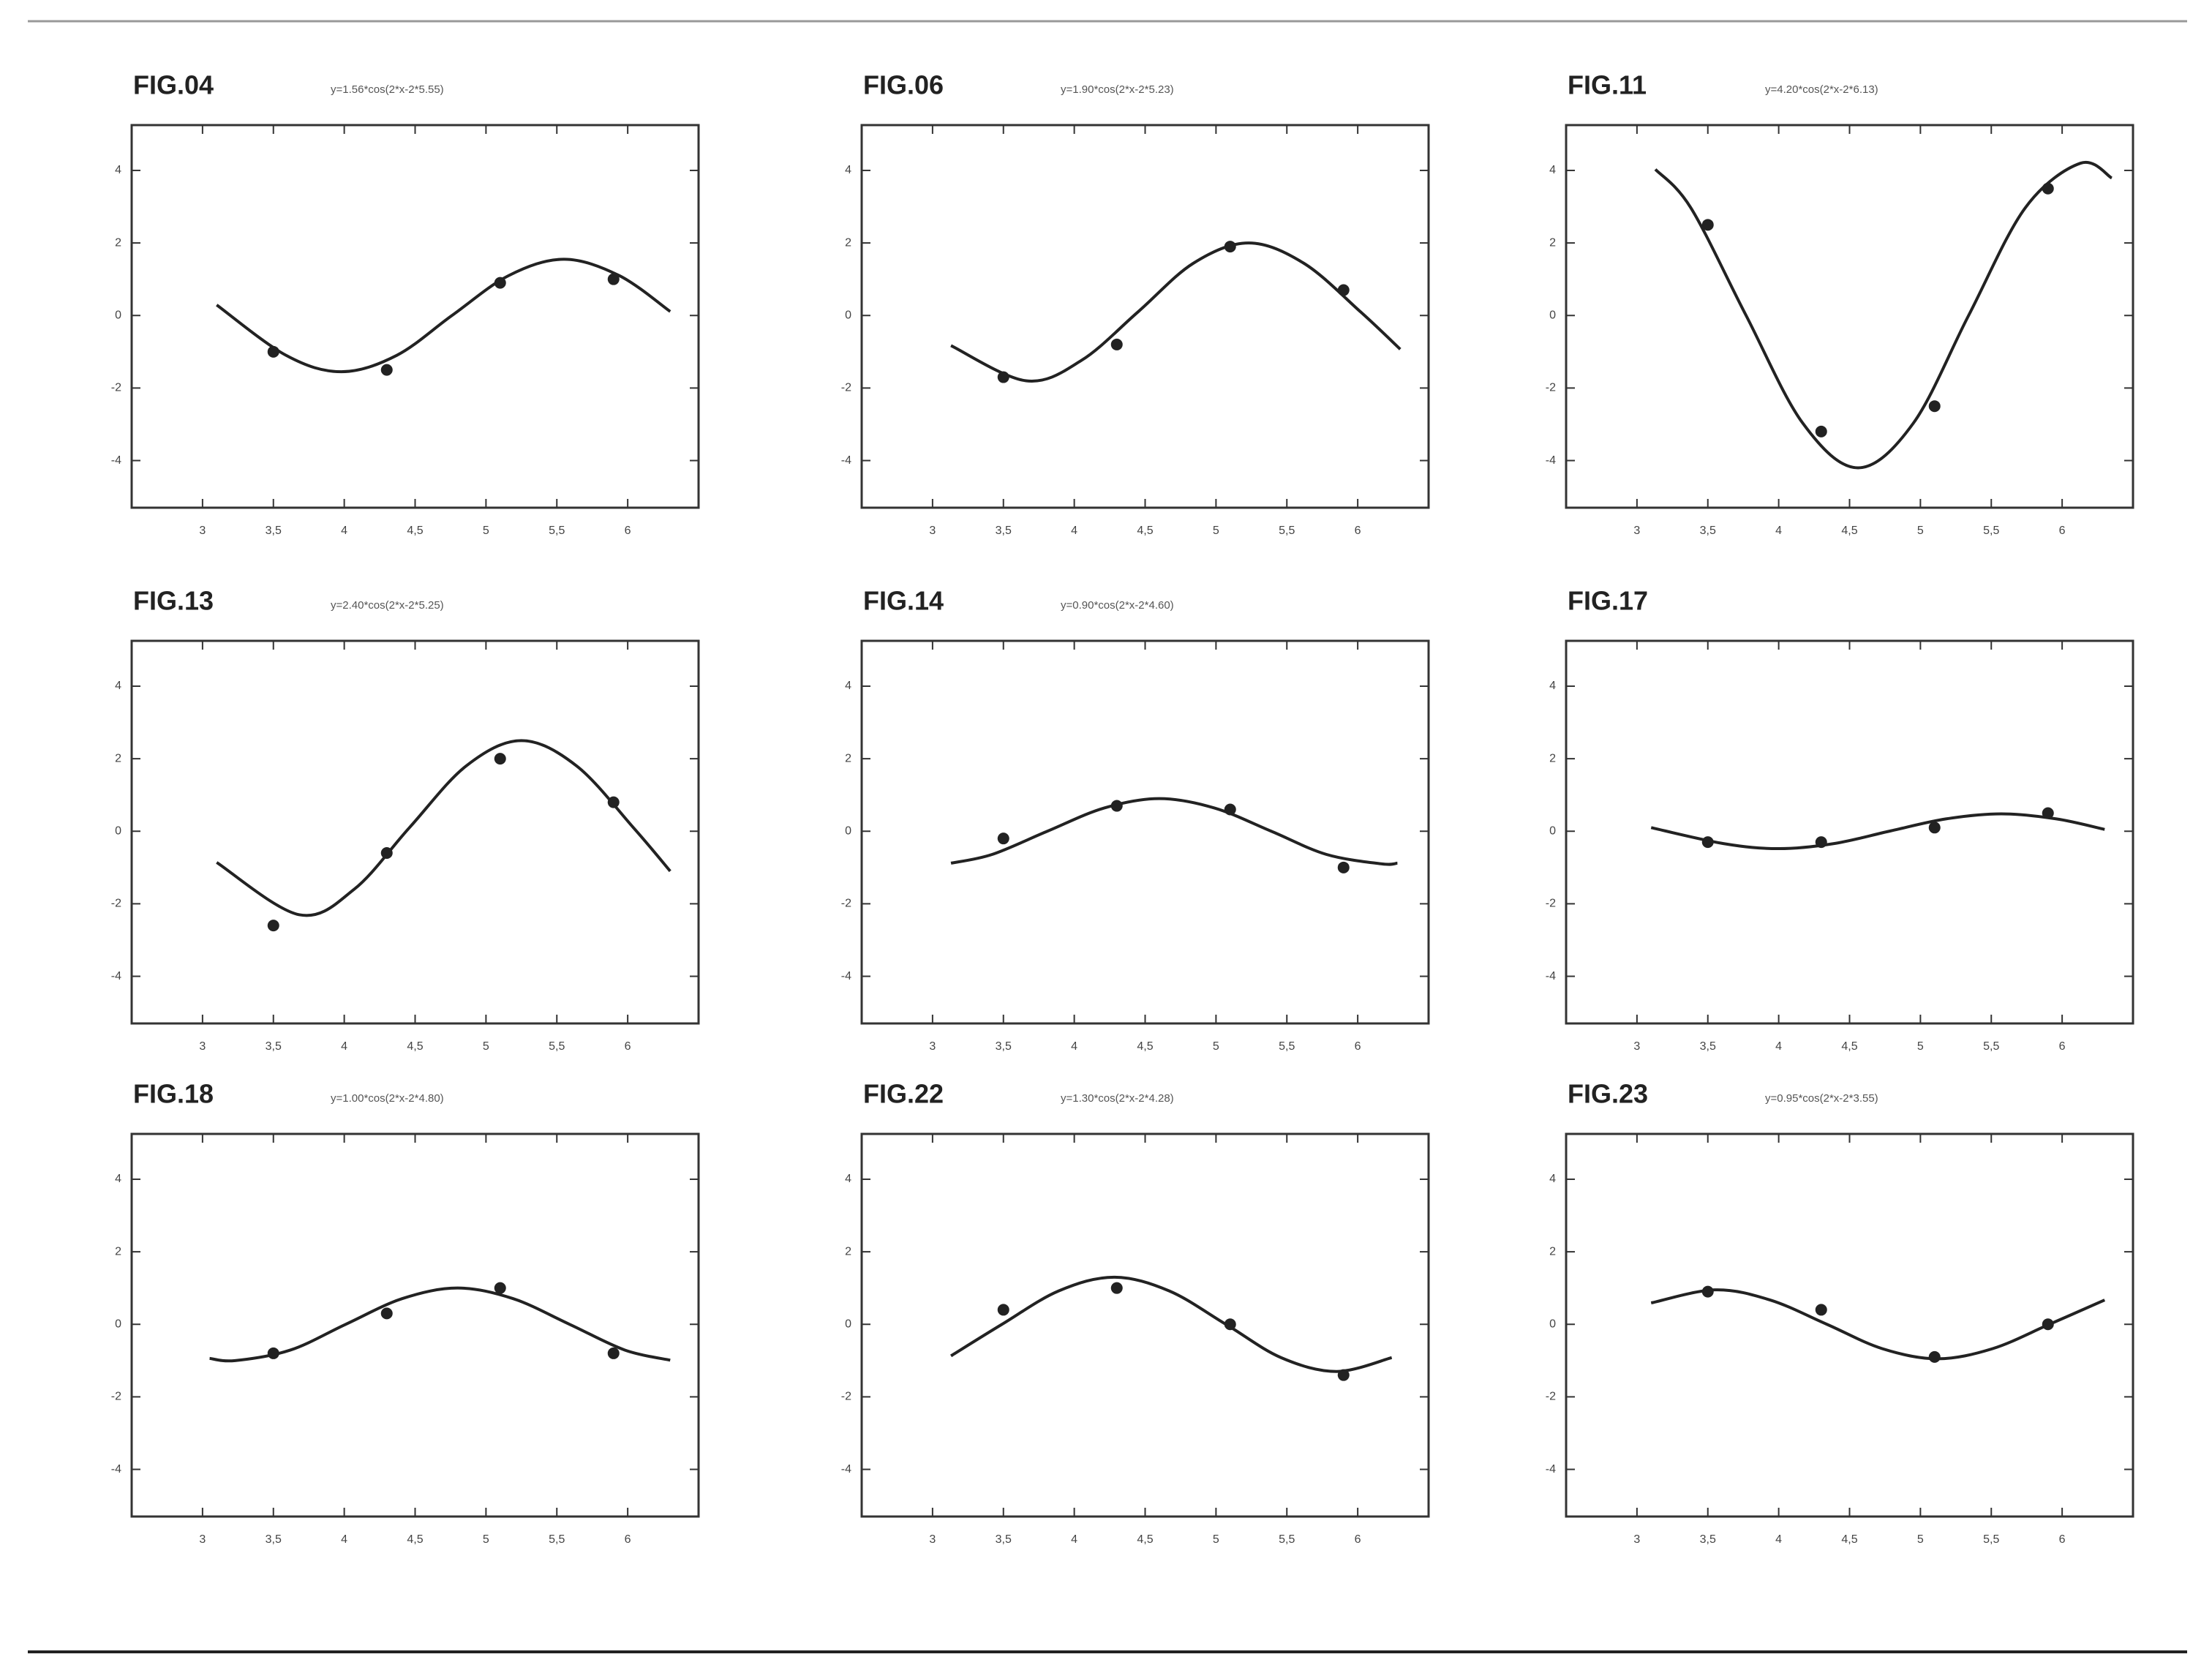 The height and width of the screenshot is (1676, 2212). Describe the element at coordinates (903, 1094) in the screenshot. I see `panel-title: FIG.22` at that location.